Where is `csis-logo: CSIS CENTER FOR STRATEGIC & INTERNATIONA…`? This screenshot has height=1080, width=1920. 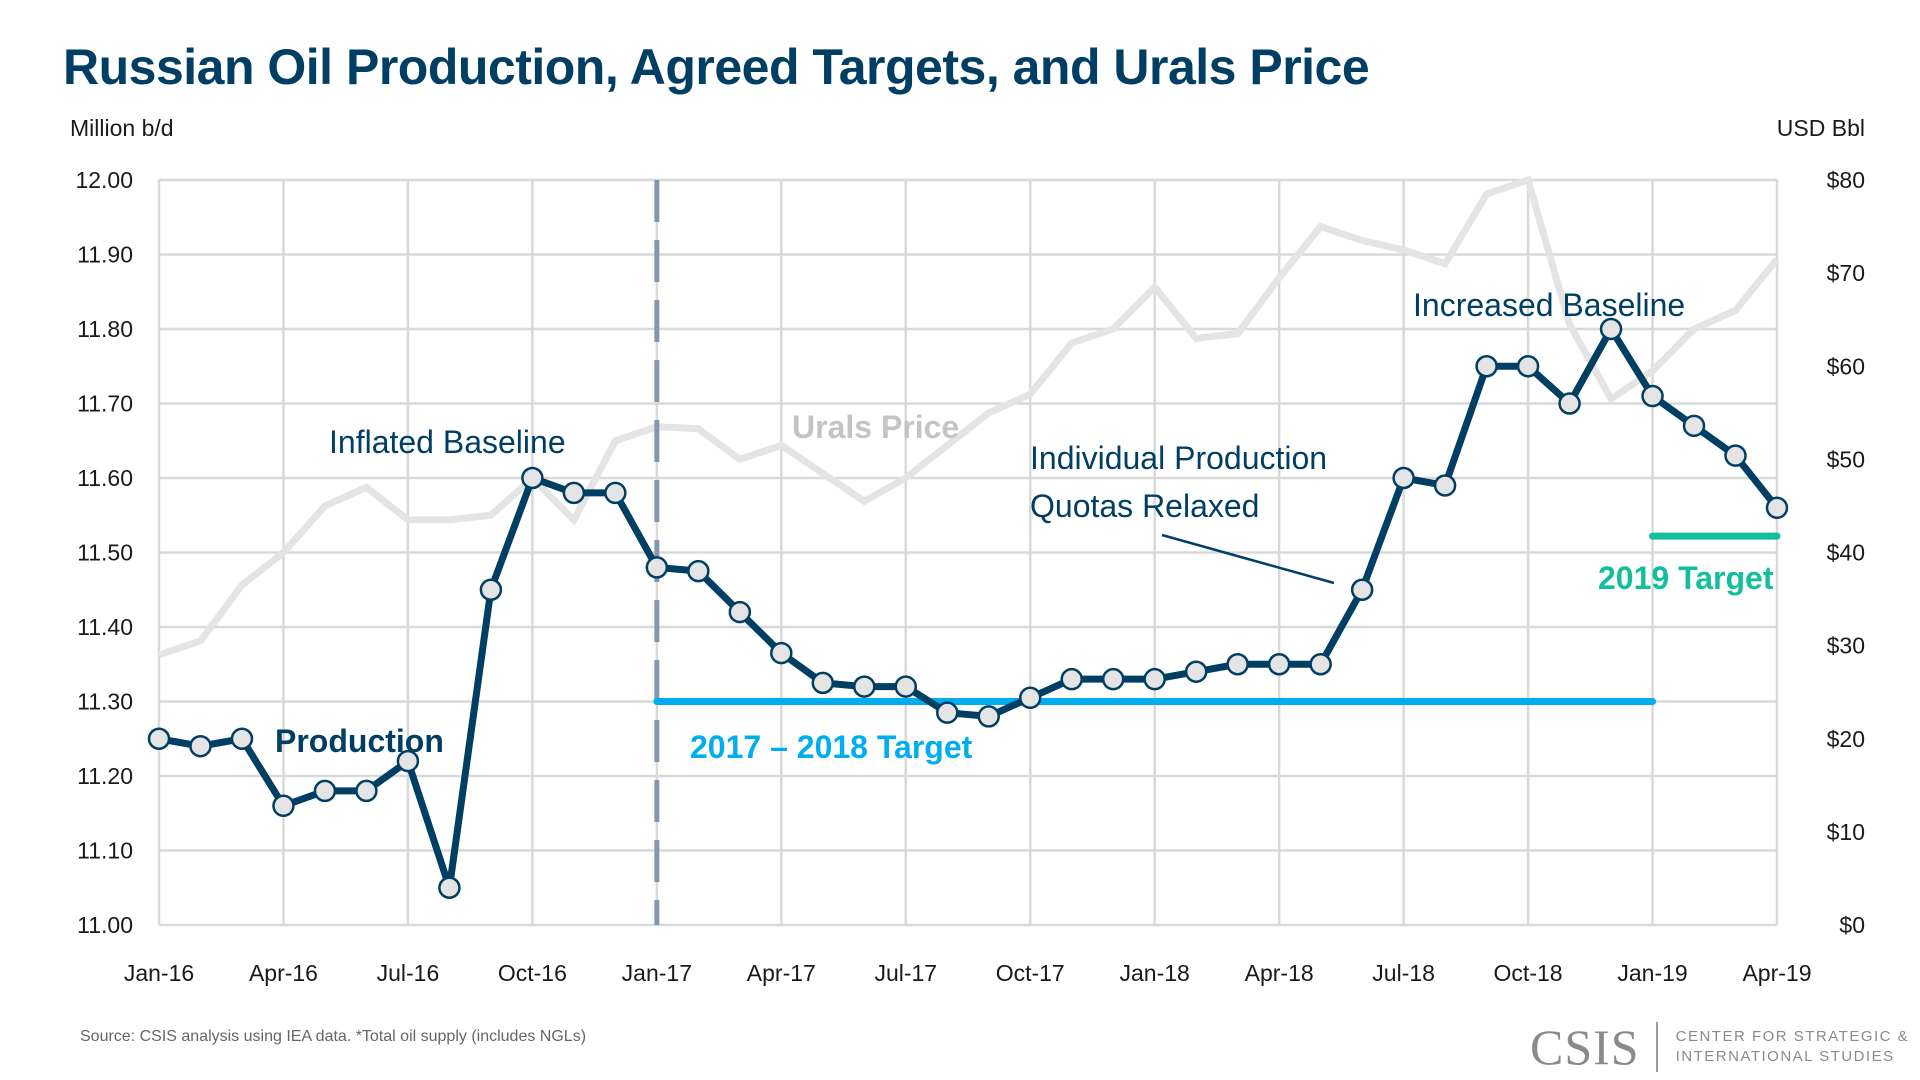
csis-logo: CSIS CENTER FOR STRATEGIC & INTERNATIONA… is located at coordinates (1719, 1047).